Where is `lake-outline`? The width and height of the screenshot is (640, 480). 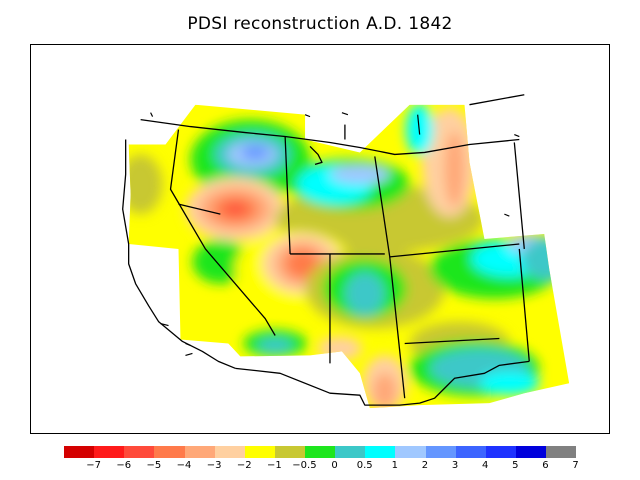 lake-outline is located at coordinates (316, 156).